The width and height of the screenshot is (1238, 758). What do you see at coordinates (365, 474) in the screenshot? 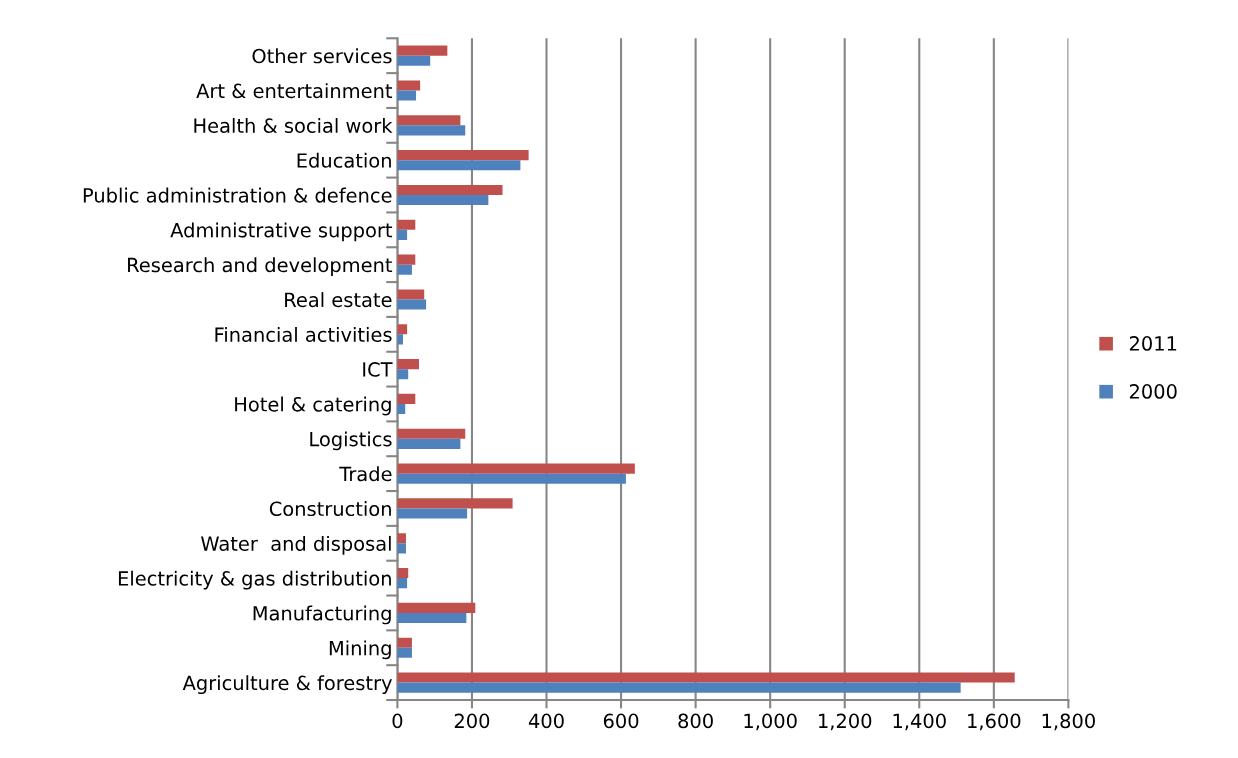
I see `y-tick-label: Trade` at bounding box center [365, 474].